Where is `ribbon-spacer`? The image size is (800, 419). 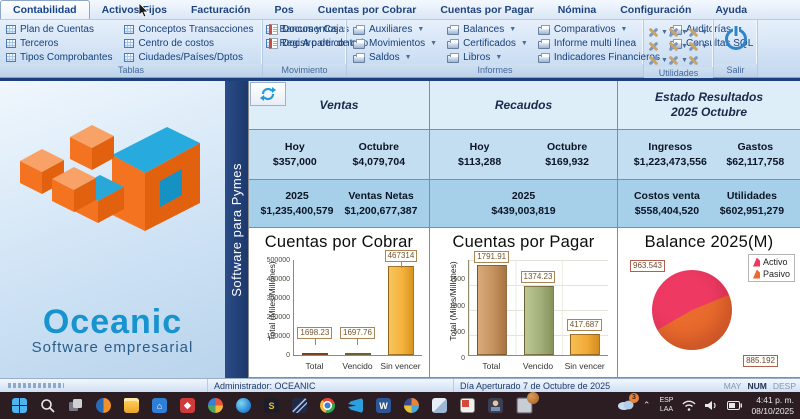 ribbon-spacer is located at coordinates (779, 48).